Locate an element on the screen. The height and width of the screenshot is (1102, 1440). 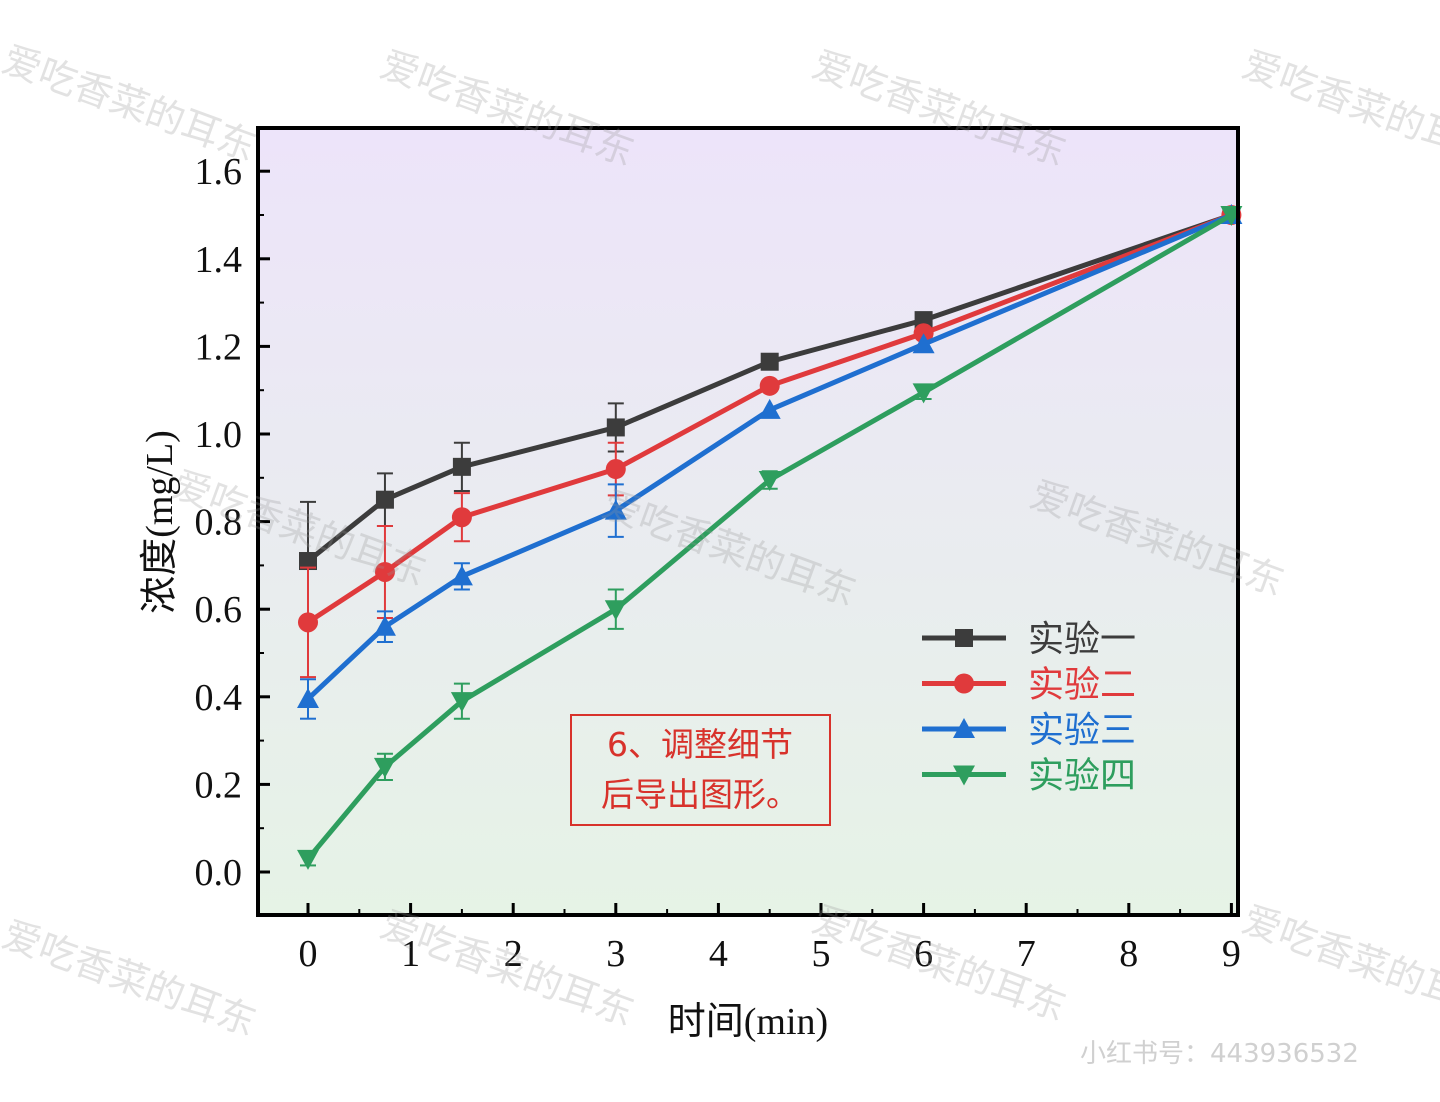
annotation-line-1: 6、调整细节 is located at coordinates (700, 744).